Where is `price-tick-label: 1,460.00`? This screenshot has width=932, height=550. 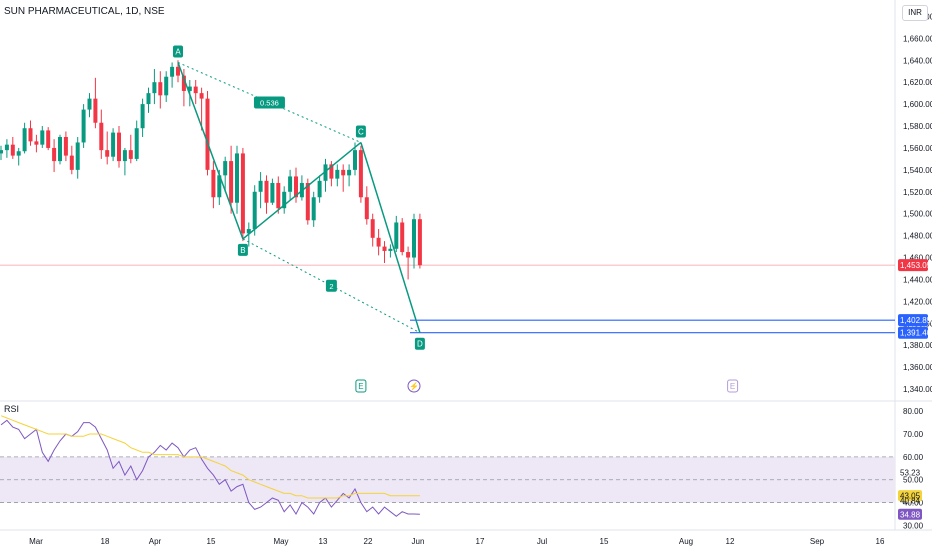 price-tick-label: 1,460.00 is located at coordinates (917, 258).